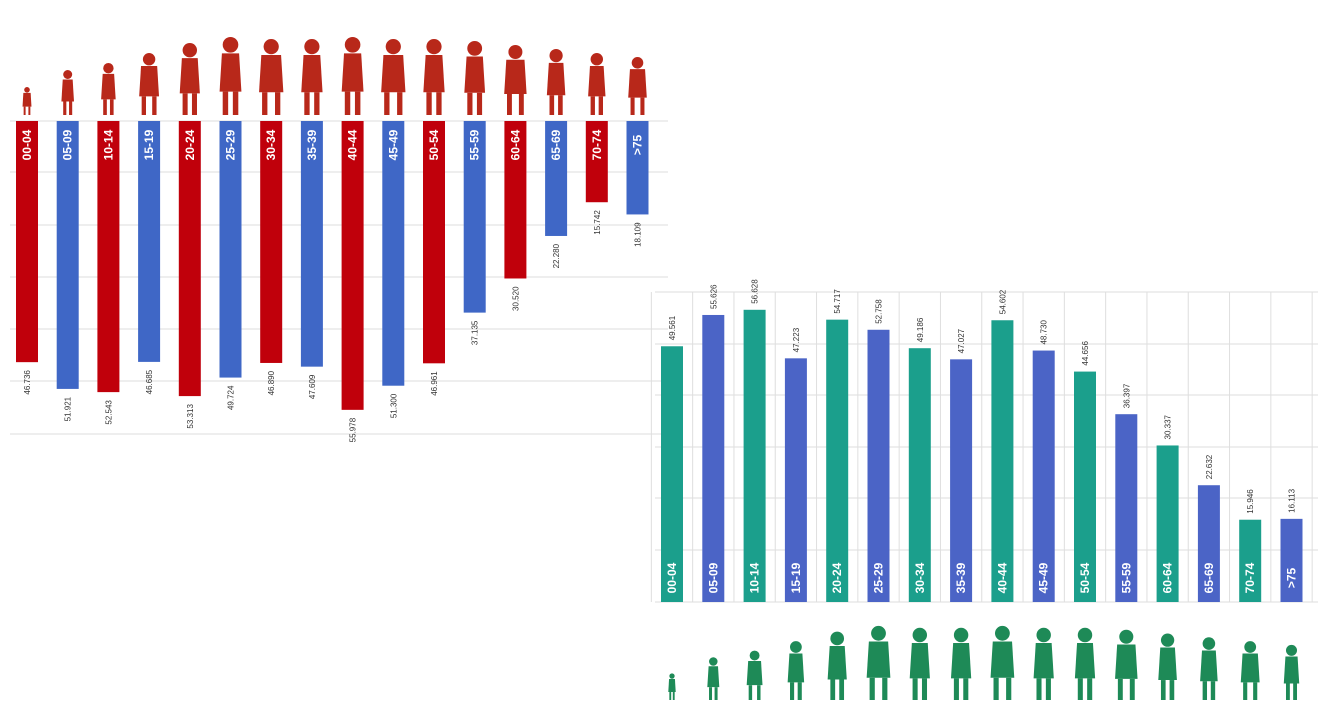 This screenshot has width=1323, height=707. What do you see at coordinates (597, 144) in the screenshot?
I see `female-category-label: 70-74` at bounding box center [597, 144].